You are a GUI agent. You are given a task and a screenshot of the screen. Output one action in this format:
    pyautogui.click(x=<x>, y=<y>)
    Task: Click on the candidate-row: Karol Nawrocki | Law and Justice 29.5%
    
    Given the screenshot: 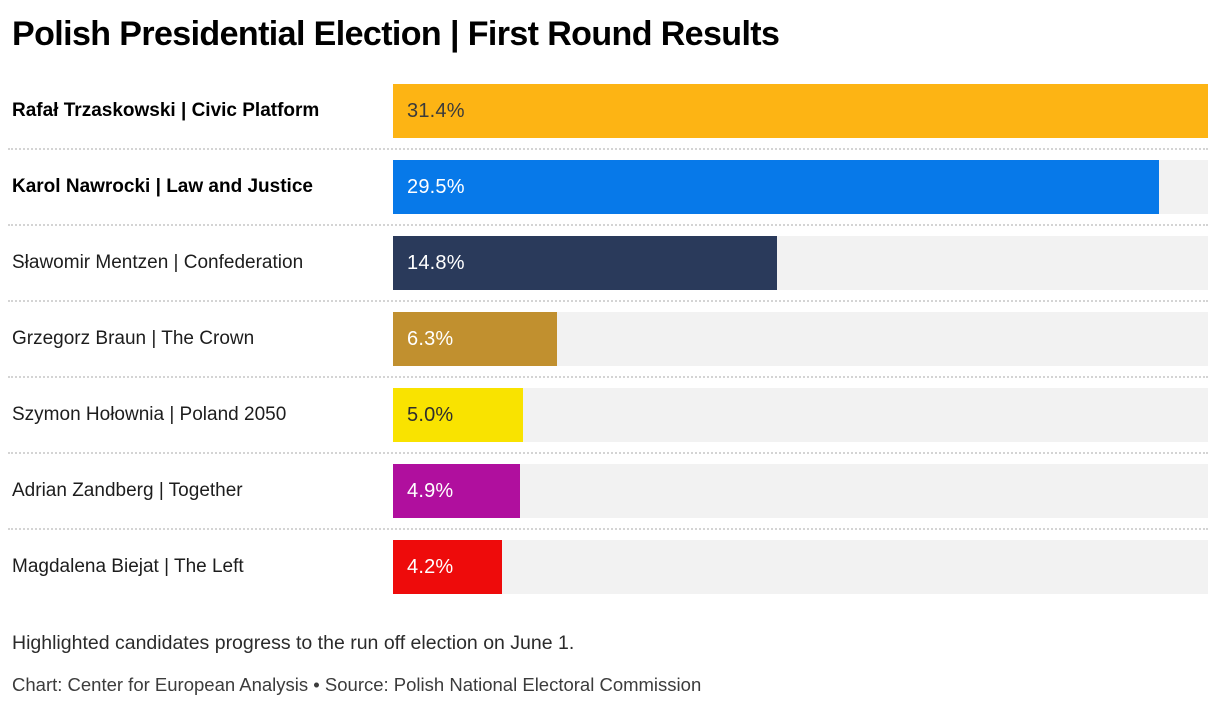 What is the action you would take?
    pyautogui.click(x=610, y=187)
    